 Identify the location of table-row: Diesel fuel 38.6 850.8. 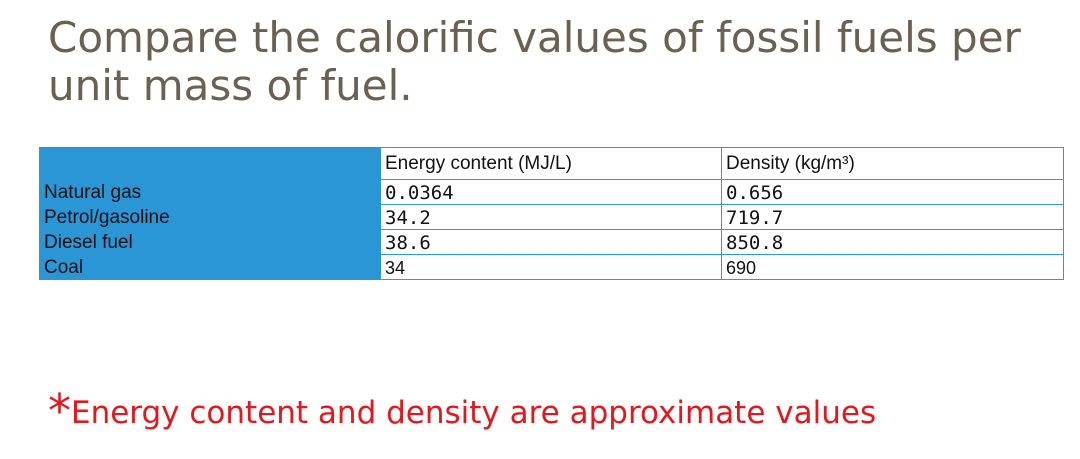
(551, 242).